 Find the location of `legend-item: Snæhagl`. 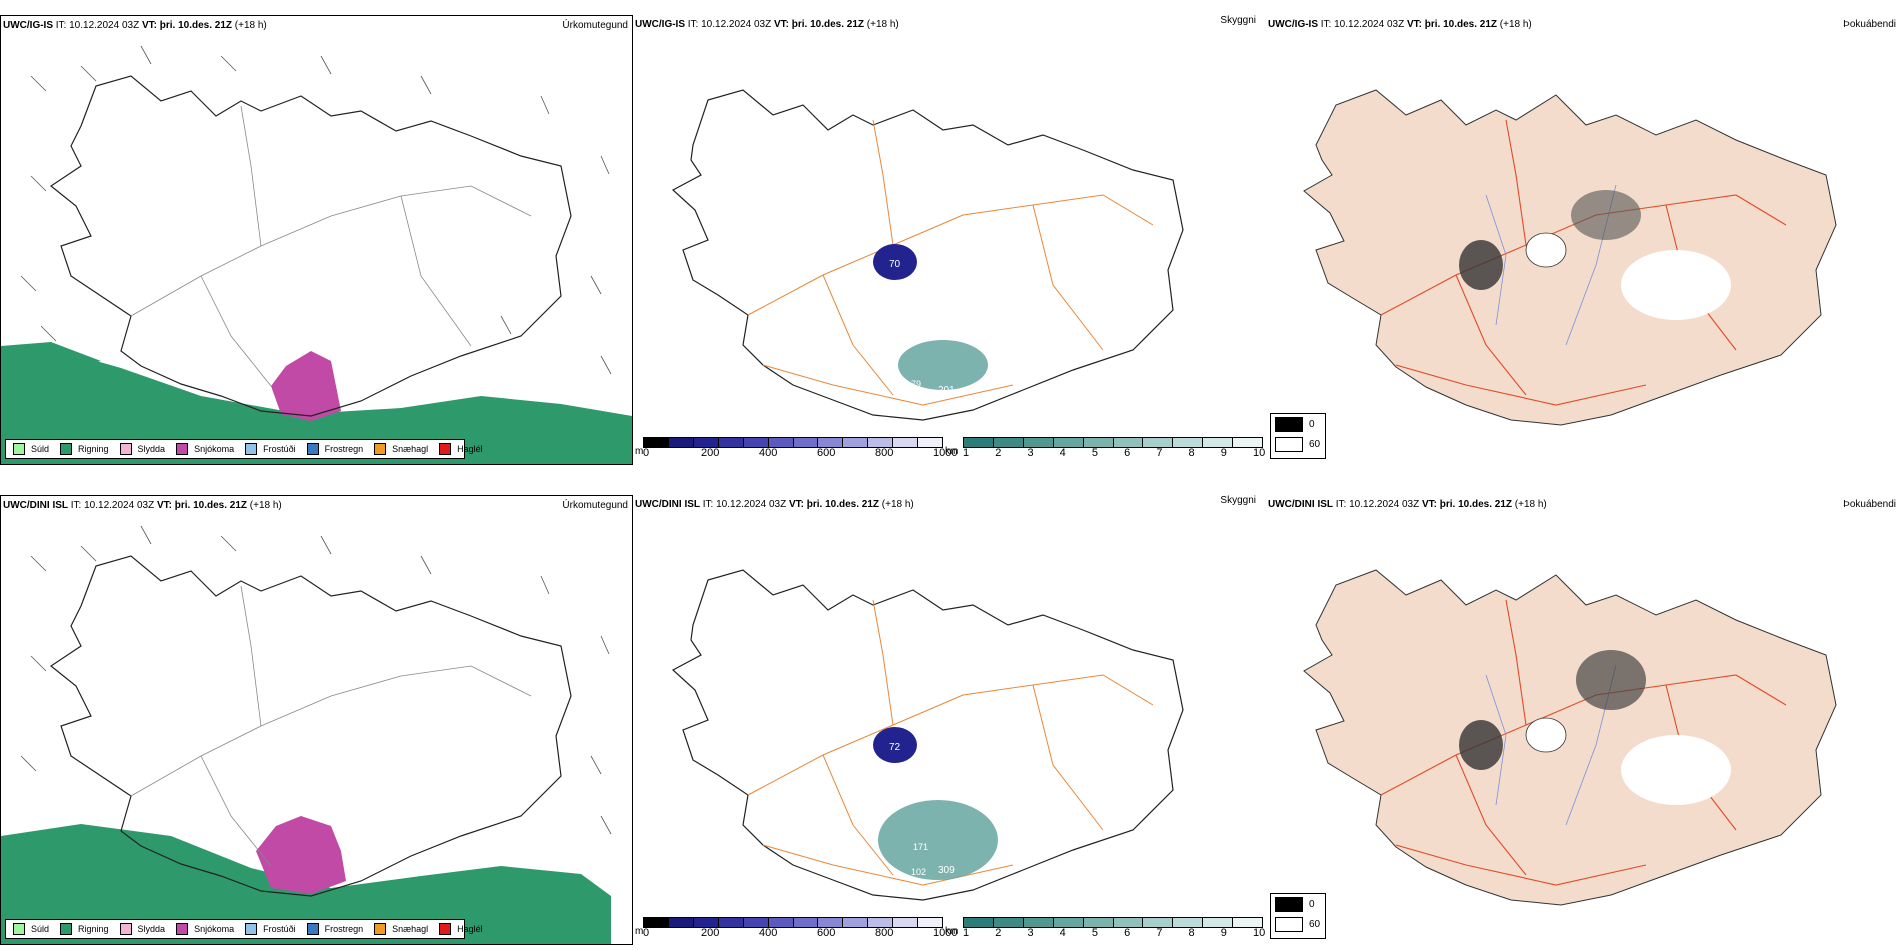

legend-item: Snæhagl is located at coordinates (401, 449).